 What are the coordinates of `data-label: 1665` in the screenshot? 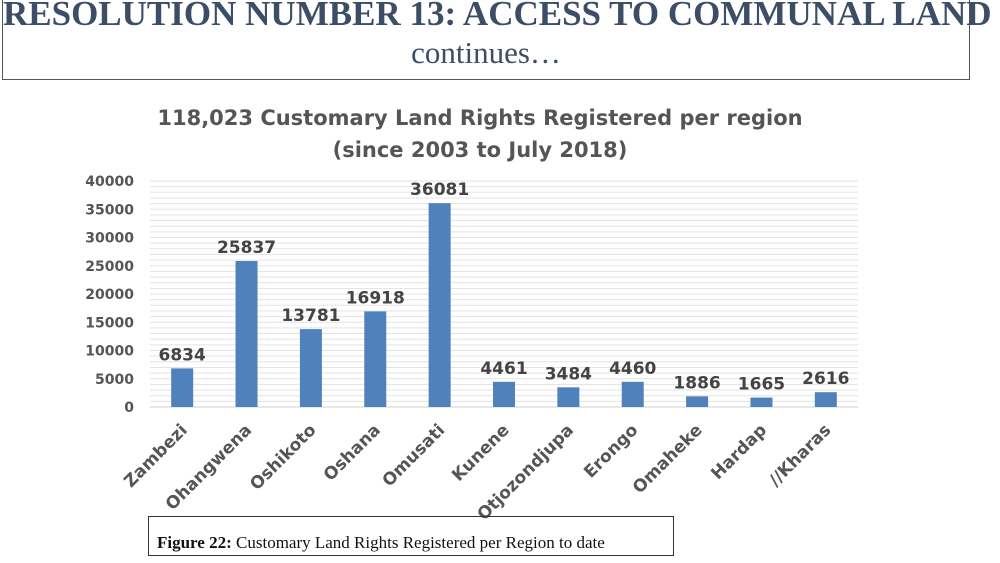 It's located at (761, 385).